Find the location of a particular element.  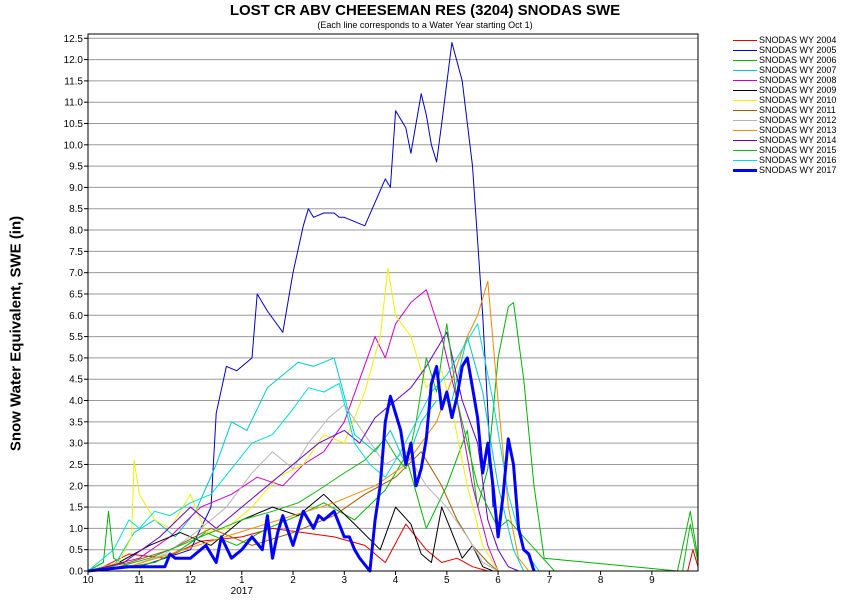

legend-label: SNODAS WY 2015 is located at coordinates (798, 150).